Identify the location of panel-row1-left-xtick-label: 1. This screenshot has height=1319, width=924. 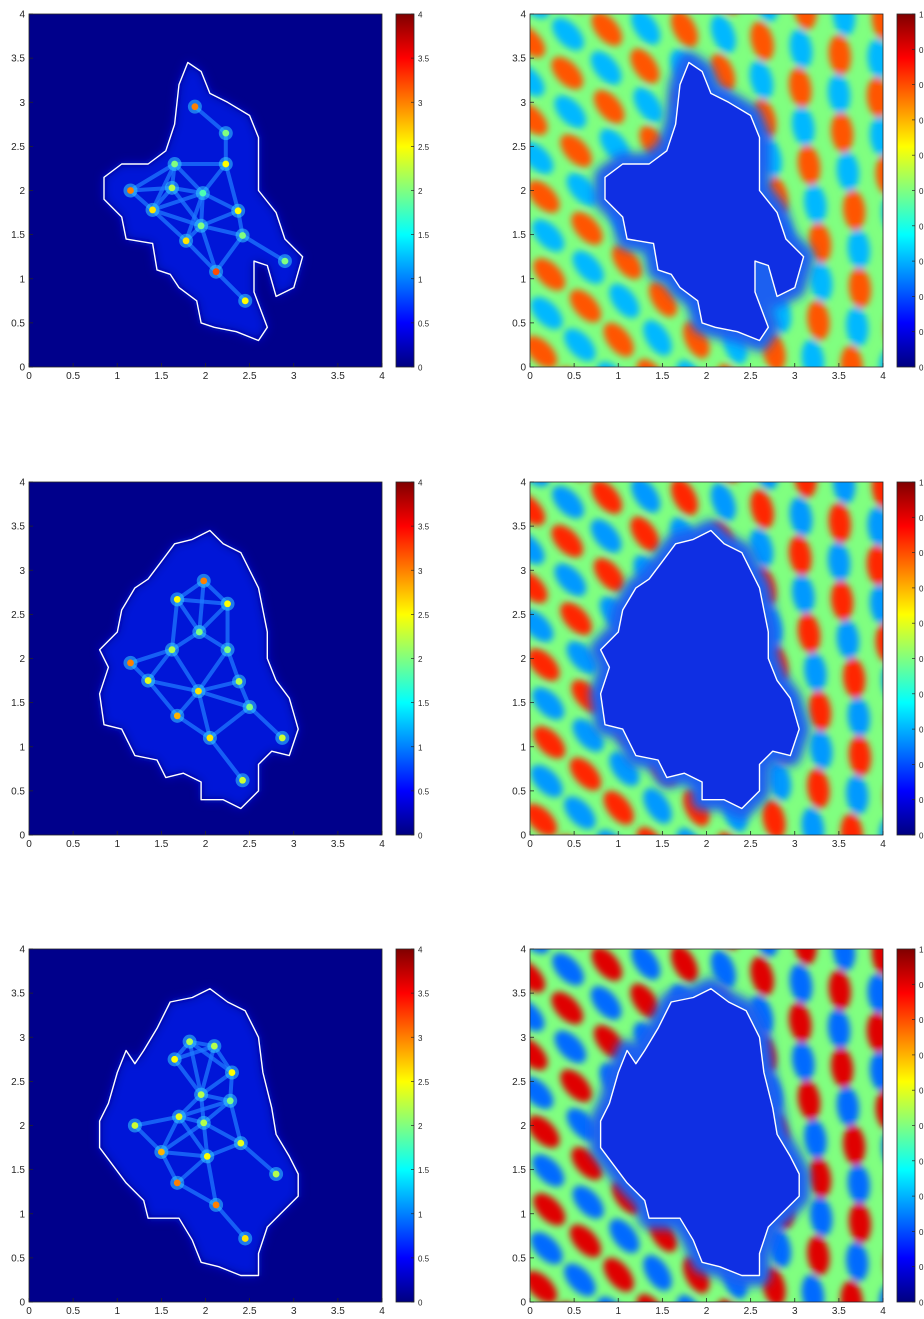
(117, 376).